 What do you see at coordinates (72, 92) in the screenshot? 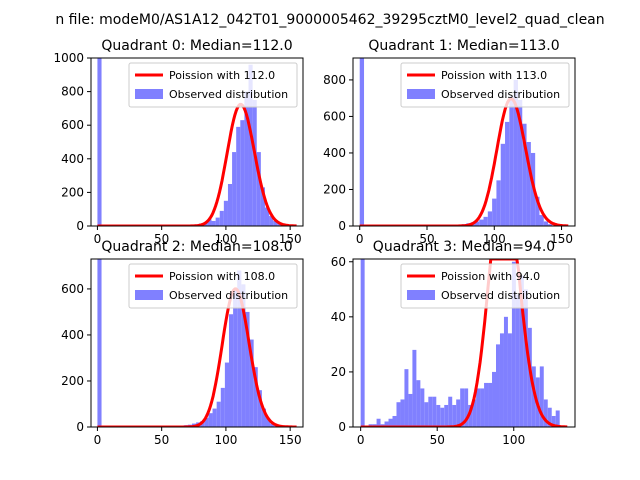
I see `y-tick-label: 800` at bounding box center [72, 92].